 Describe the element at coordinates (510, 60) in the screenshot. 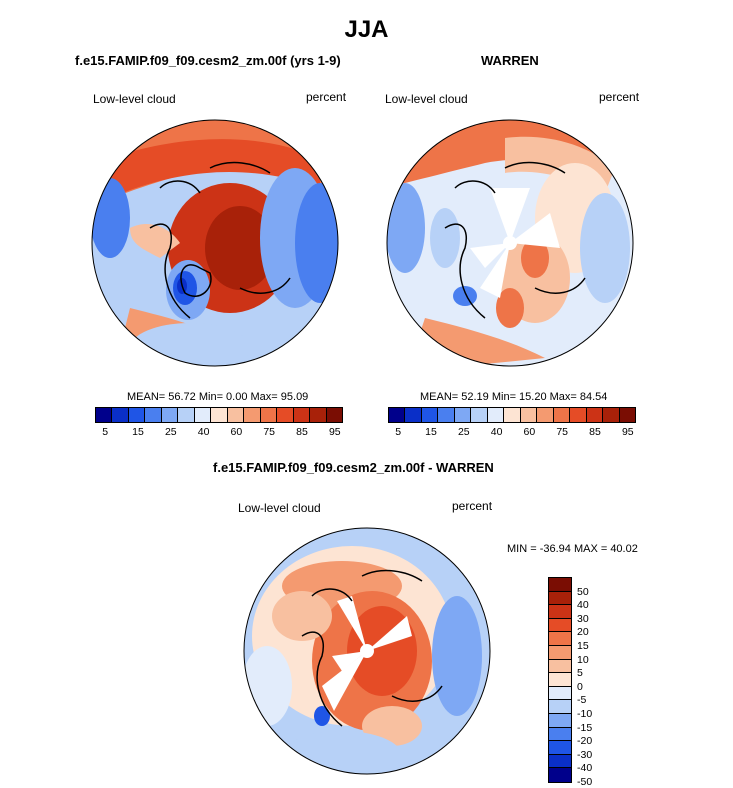

I see `panel2-case-title: WARREN` at that location.